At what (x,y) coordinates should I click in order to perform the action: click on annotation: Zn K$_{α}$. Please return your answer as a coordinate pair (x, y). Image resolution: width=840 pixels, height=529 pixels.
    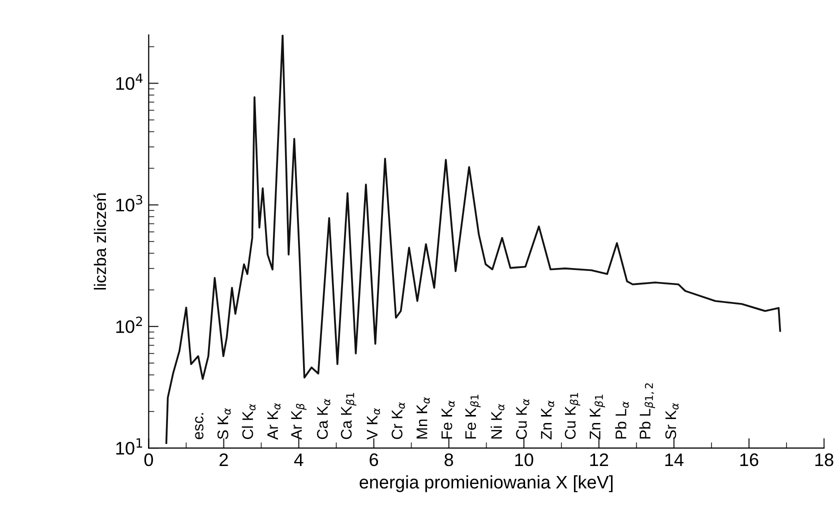
    Looking at the image, I should click on (547, 420).